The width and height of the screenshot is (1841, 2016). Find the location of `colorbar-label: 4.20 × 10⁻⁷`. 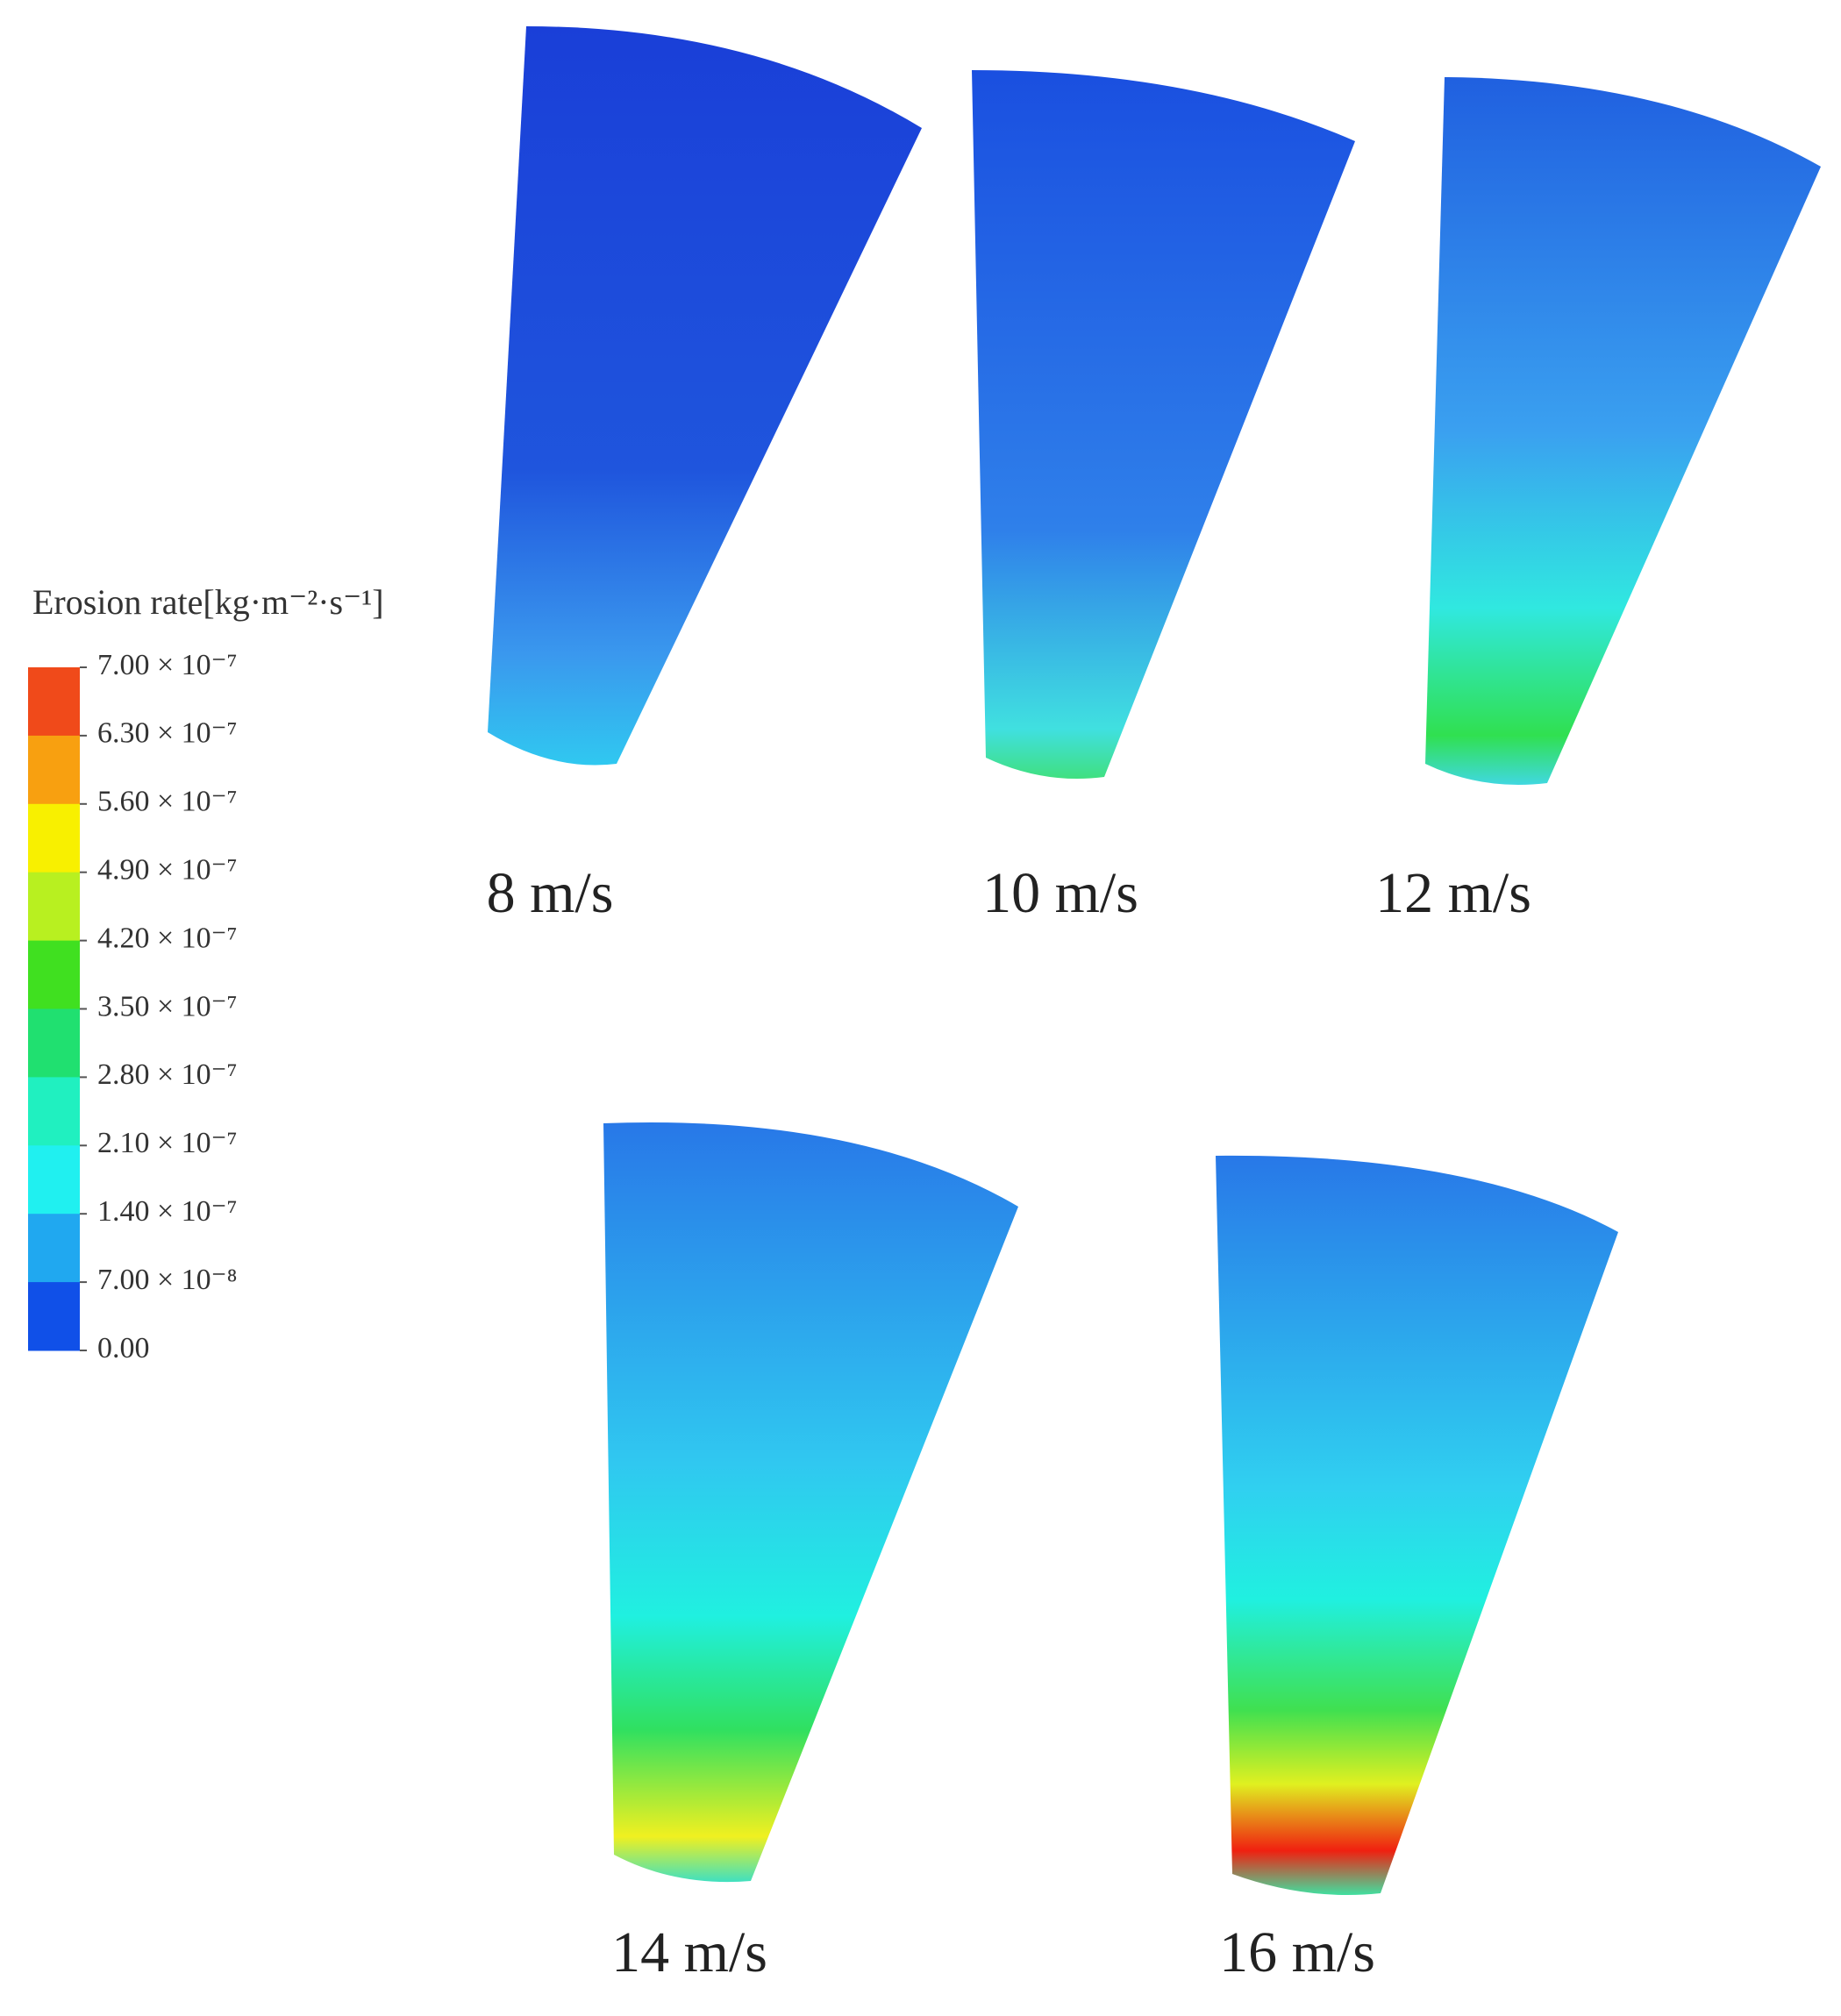

colorbar-label: 4.20 × 10⁻⁷ is located at coordinates (167, 938).